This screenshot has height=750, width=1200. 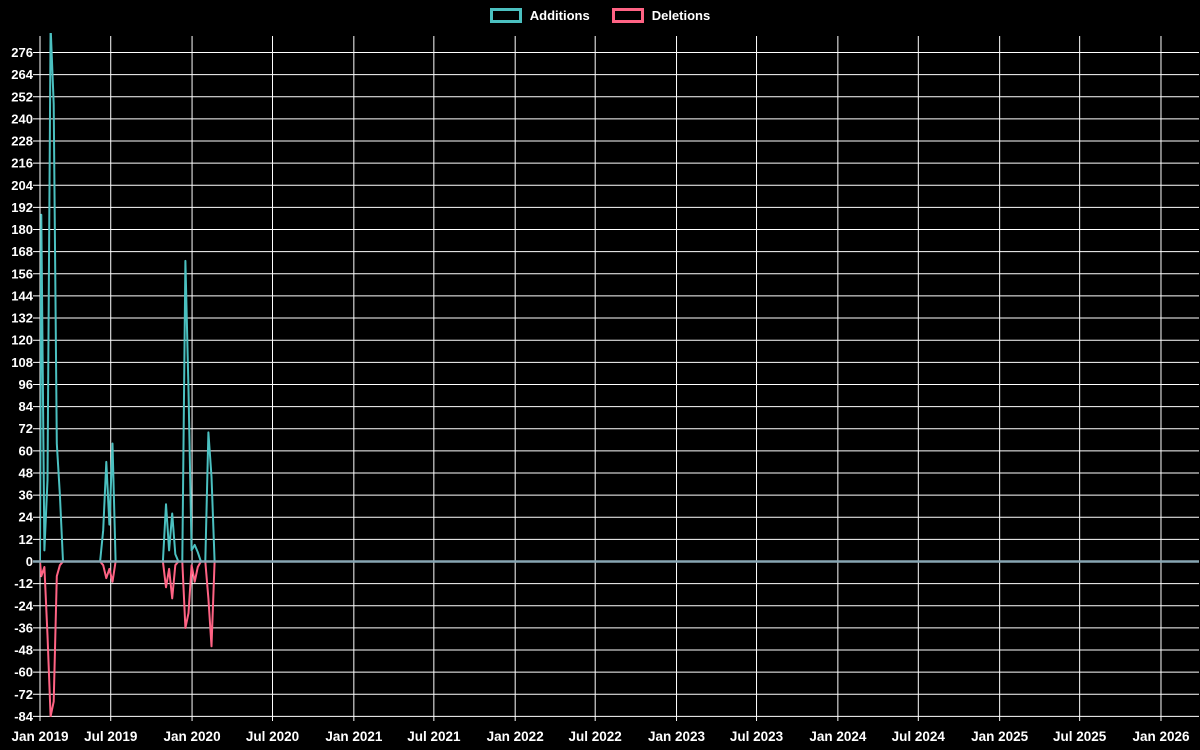 I want to click on x-tick-label: Jan 2026, so click(x=1161, y=736).